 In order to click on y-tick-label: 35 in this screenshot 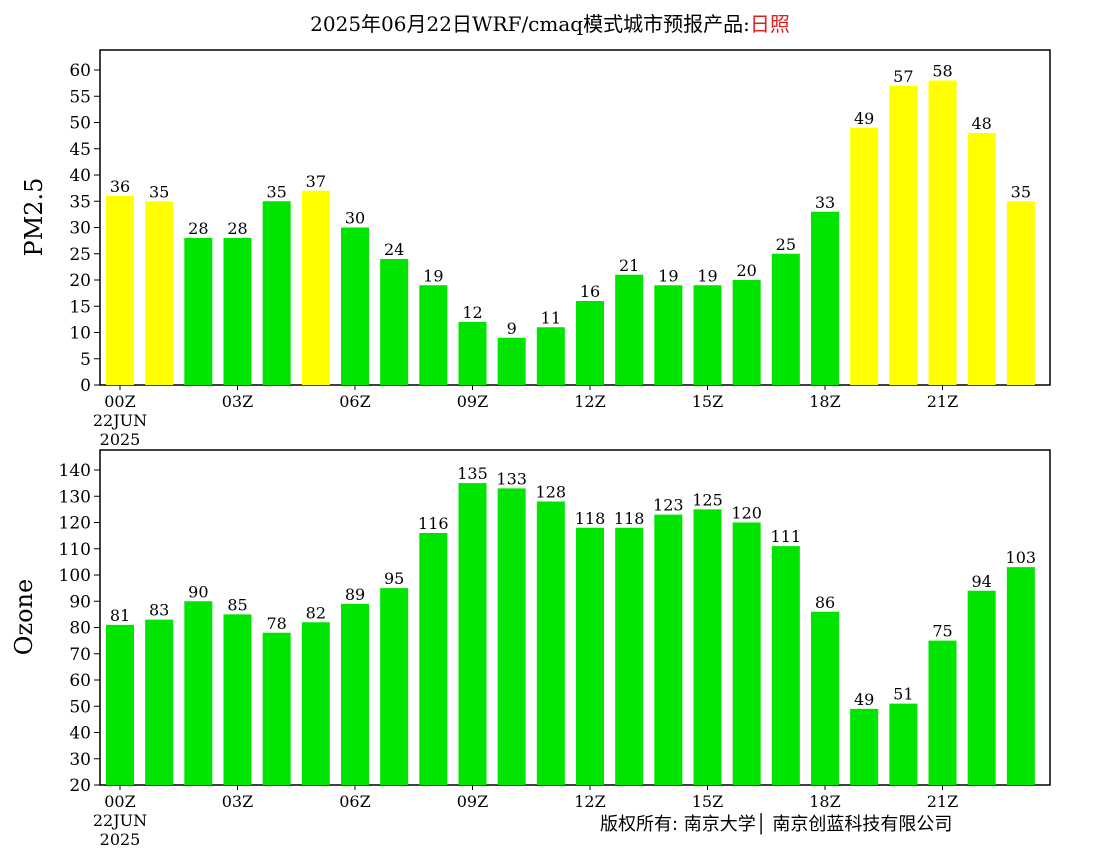, I will do `click(80, 202)`.